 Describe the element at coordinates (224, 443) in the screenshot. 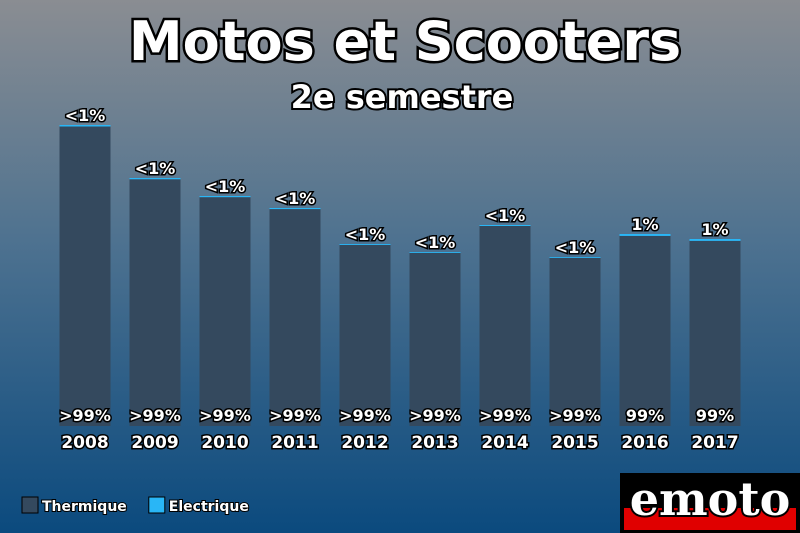

I see `x-tick-label: 2010` at that location.